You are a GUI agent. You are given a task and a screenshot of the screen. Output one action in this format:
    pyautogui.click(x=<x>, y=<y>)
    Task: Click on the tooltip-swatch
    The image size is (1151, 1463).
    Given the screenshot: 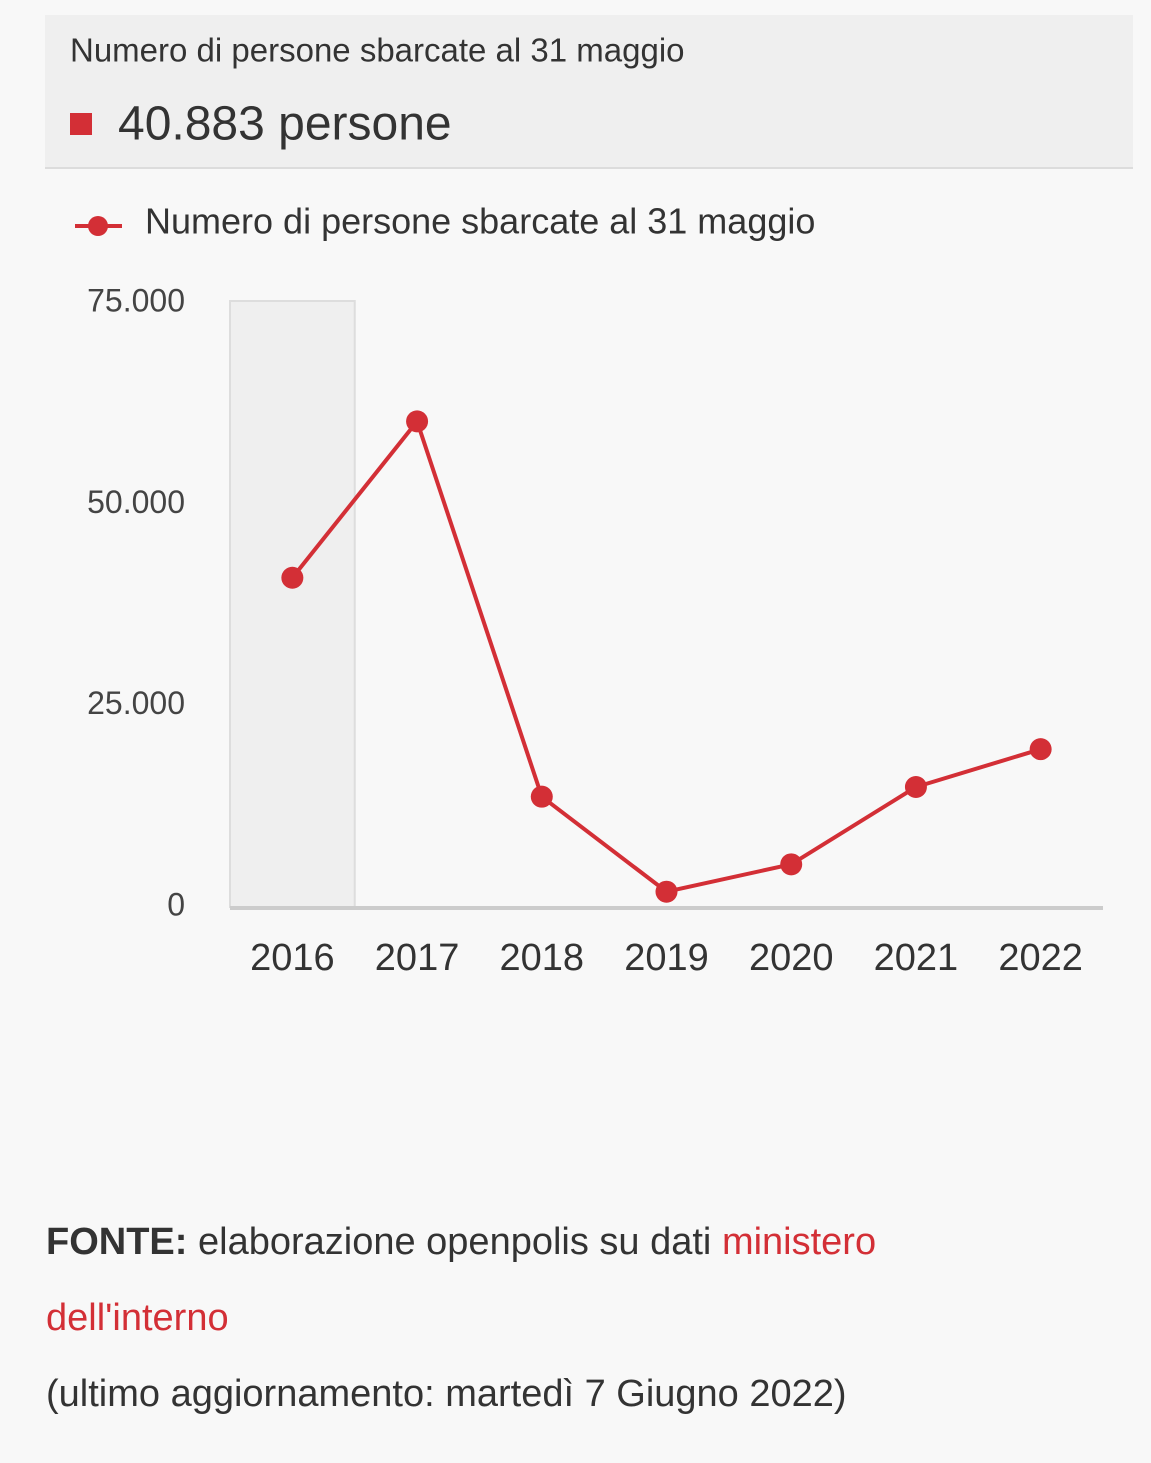 What is the action you would take?
    pyautogui.click(x=81, y=124)
    